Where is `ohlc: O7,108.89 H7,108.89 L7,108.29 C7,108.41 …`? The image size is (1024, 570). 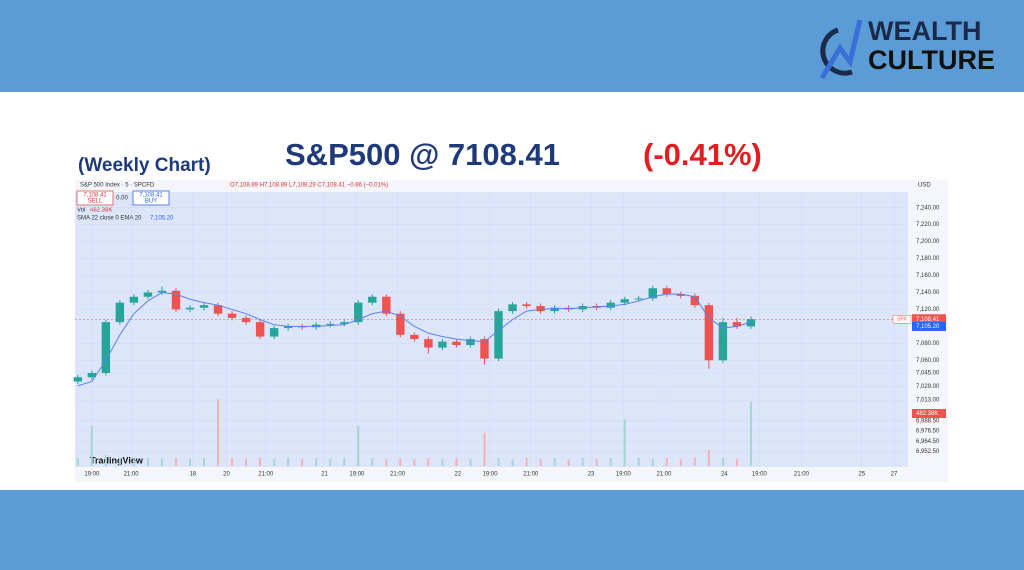
ohlc: O7,108.89 H7,108.89 L7,108.29 C7,108.41 … is located at coordinates (309, 186).